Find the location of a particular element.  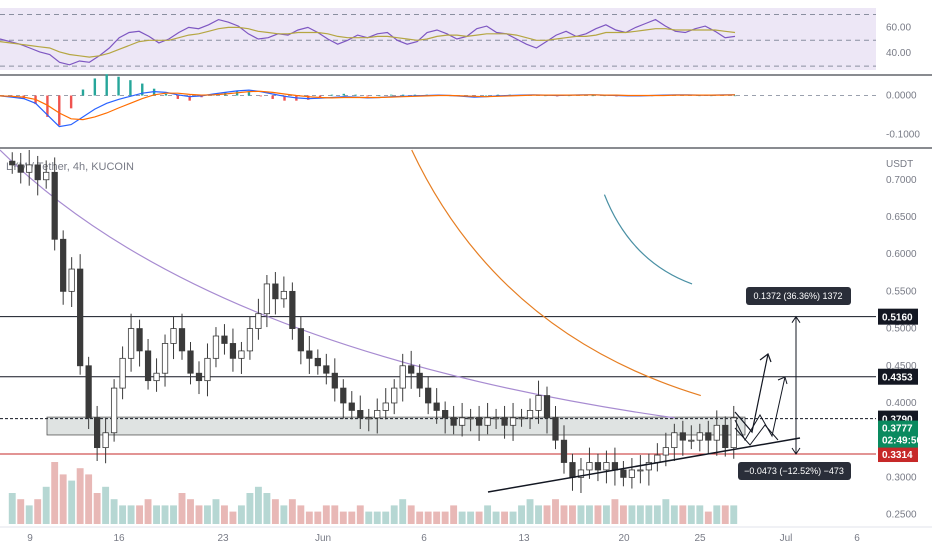

rsi-tick-label: 60.00 is located at coordinates (898, 27).